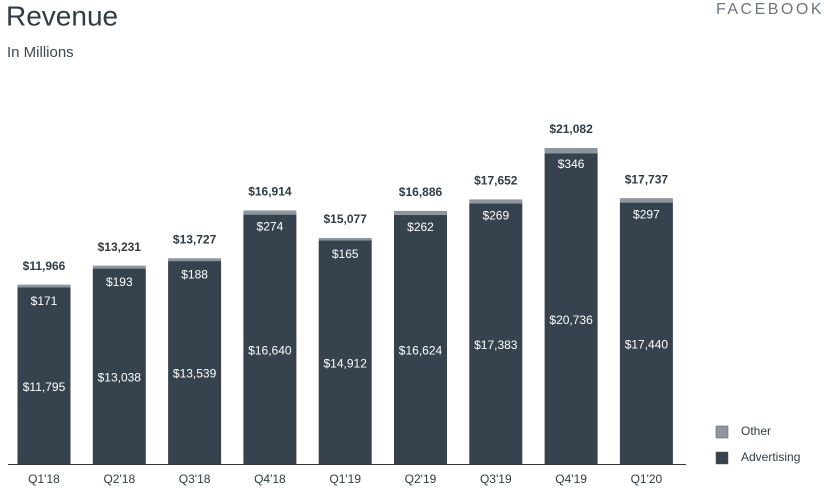 The height and width of the screenshot is (491, 830). I want to click on value-label: $297, so click(646, 214).